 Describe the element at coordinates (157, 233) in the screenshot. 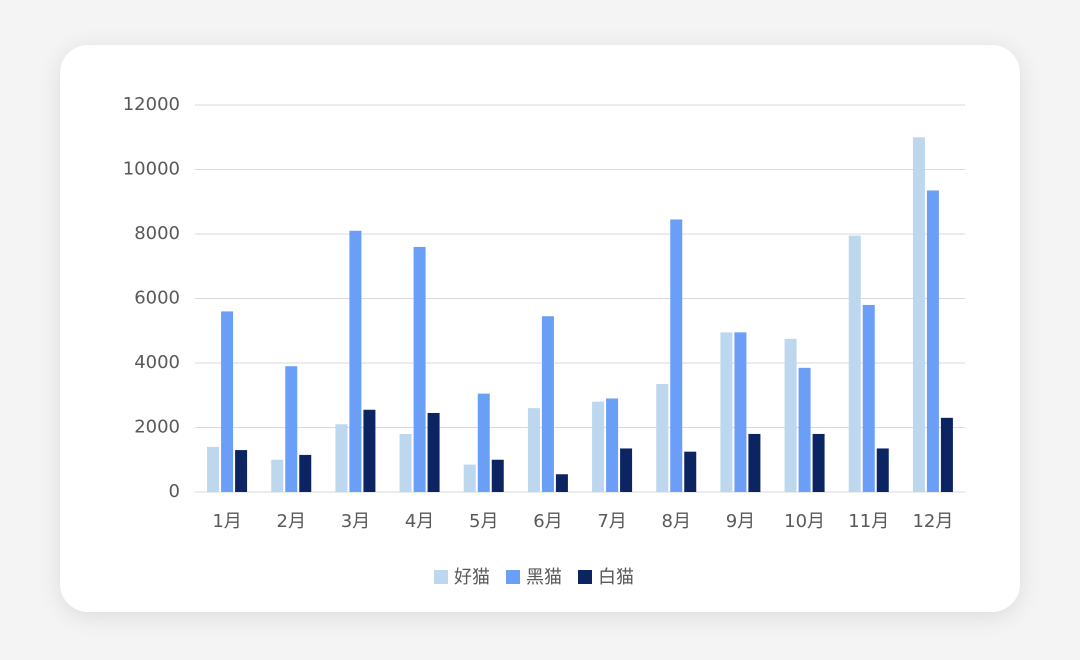

I see `y-tick-label: 8000` at that location.